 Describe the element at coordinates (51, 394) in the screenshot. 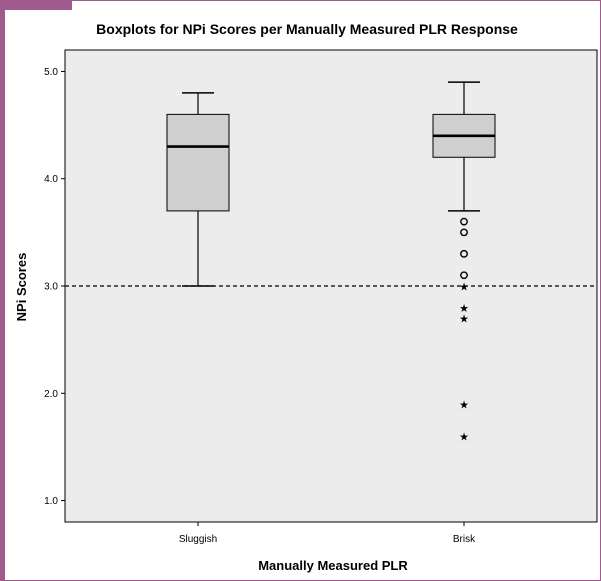

I see `y-tick-label: 2.0` at that location.